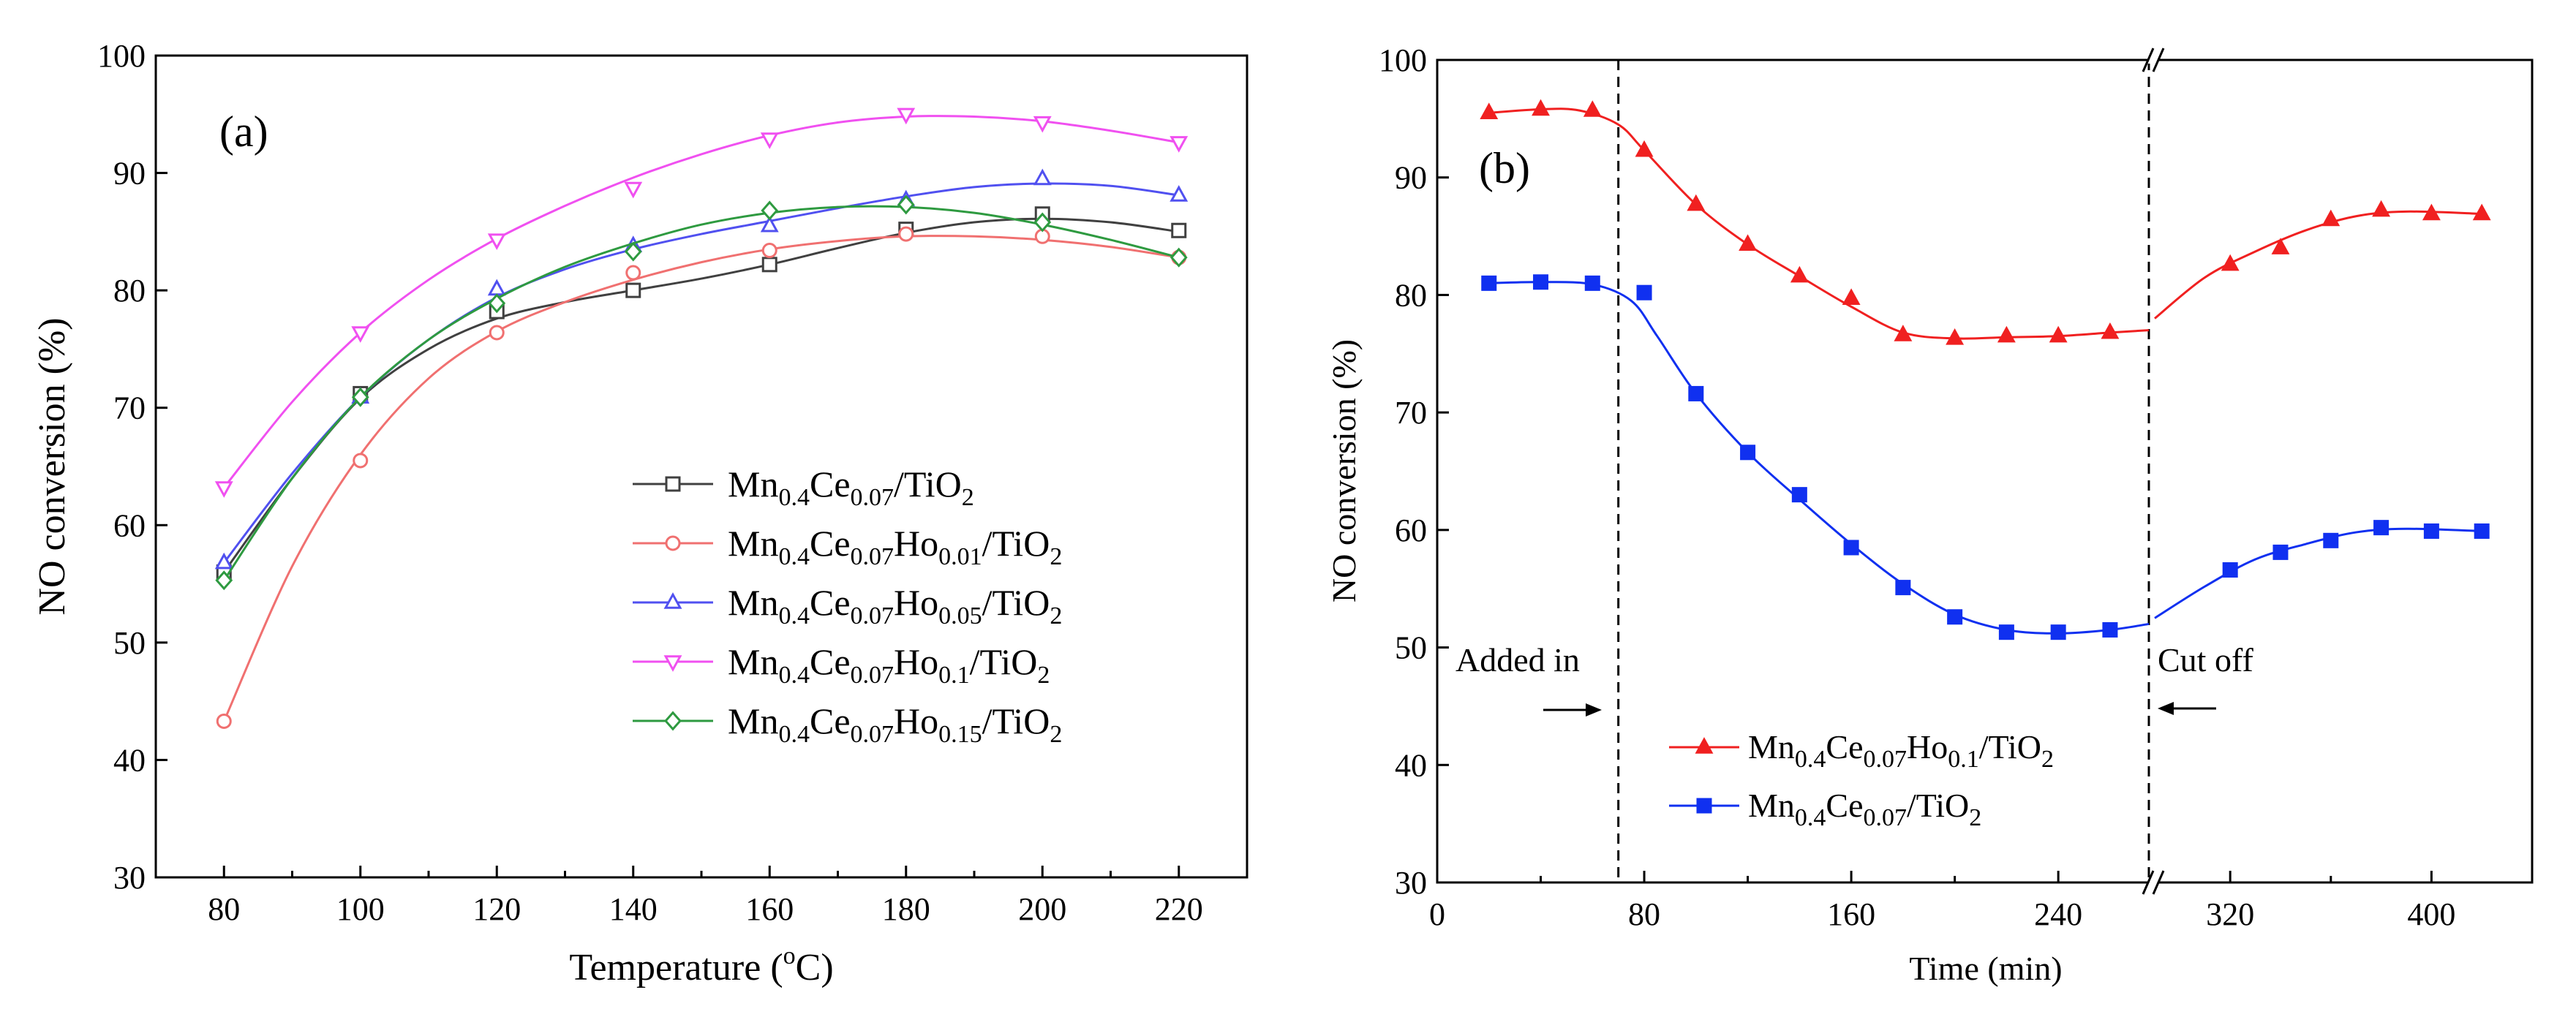 The image size is (2576, 1017). What do you see at coordinates (129, 643) in the screenshot?
I see `y-tick-label-a: 50` at bounding box center [129, 643].